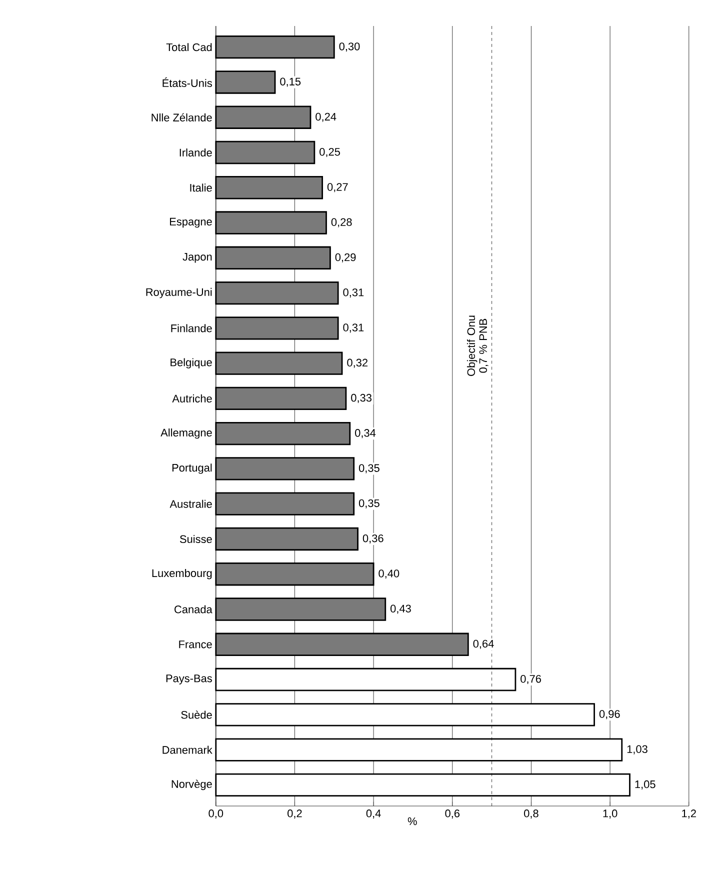 The width and height of the screenshot is (722, 896). What do you see at coordinates (191, 223) in the screenshot?
I see `y-tick-label: Espagne` at bounding box center [191, 223].